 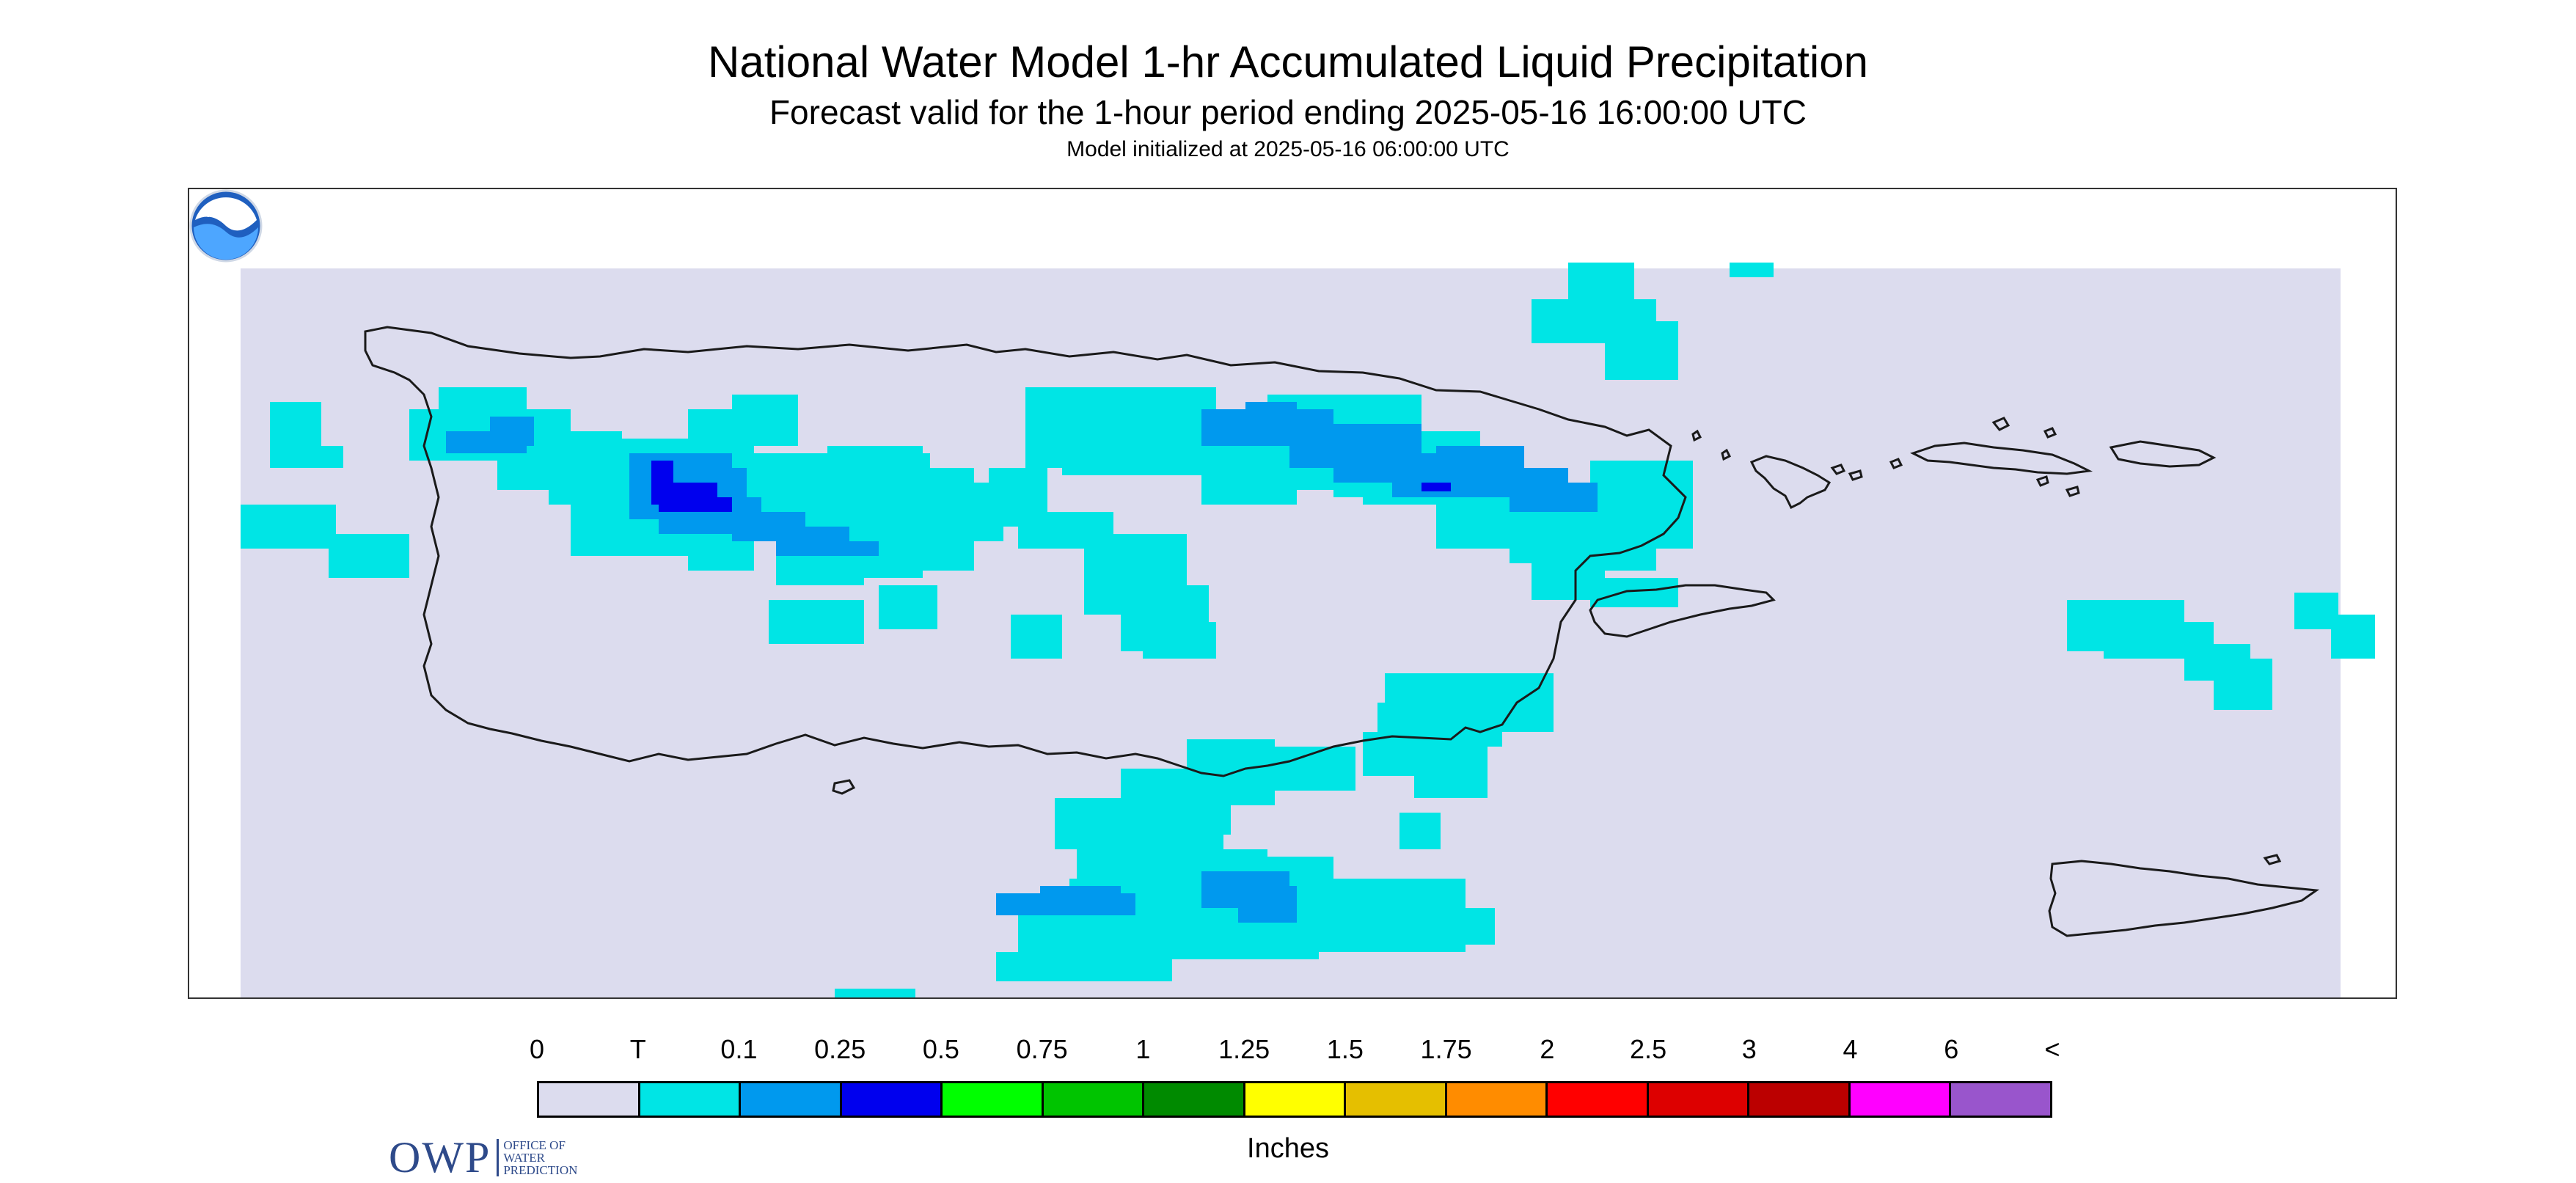 I want to click on owp-line-1: OFFICE OF, so click(x=534, y=1145).